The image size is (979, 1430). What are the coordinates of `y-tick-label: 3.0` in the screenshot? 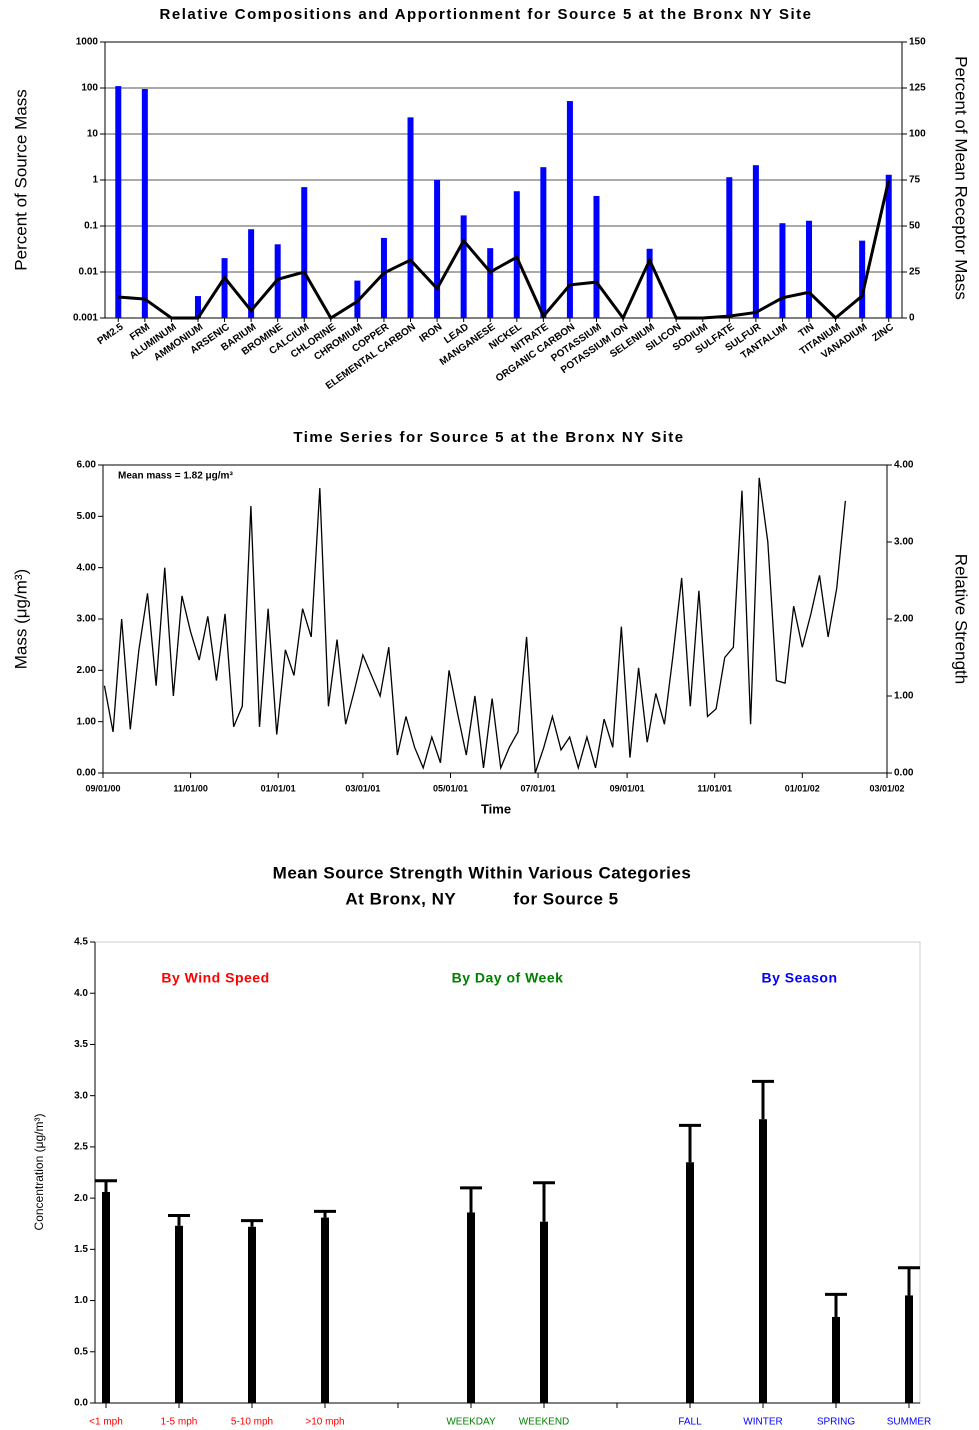 It's located at (81, 1095).